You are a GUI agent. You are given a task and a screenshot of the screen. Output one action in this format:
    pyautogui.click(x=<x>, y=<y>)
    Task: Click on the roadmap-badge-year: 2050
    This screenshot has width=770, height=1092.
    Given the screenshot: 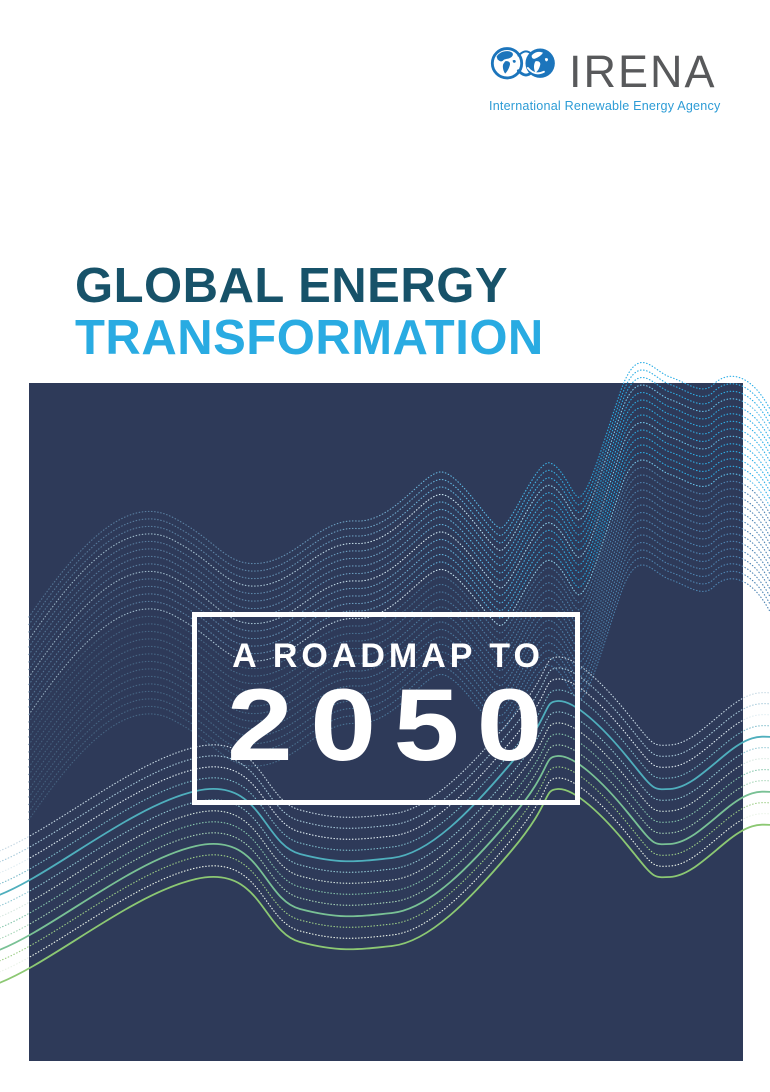 What is the action you would take?
    pyautogui.click(x=393, y=724)
    